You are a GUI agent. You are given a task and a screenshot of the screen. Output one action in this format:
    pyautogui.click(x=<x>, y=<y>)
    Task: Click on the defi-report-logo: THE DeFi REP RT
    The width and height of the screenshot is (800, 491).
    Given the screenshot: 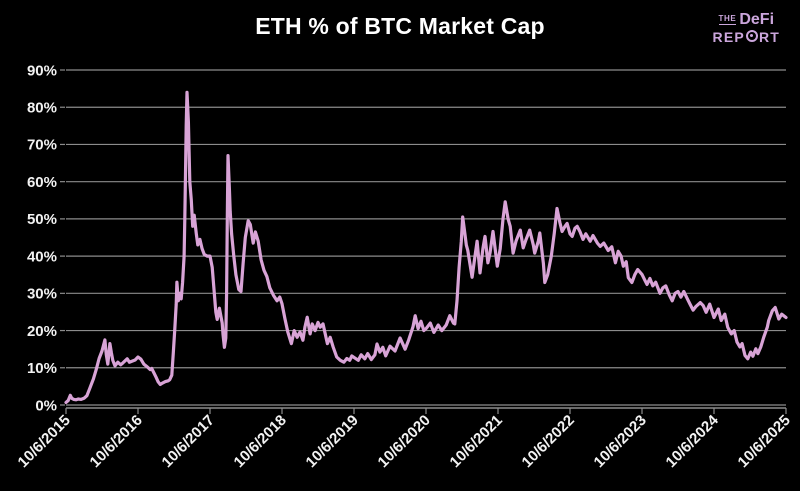 What is the action you would take?
    pyautogui.click(x=746, y=28)
    